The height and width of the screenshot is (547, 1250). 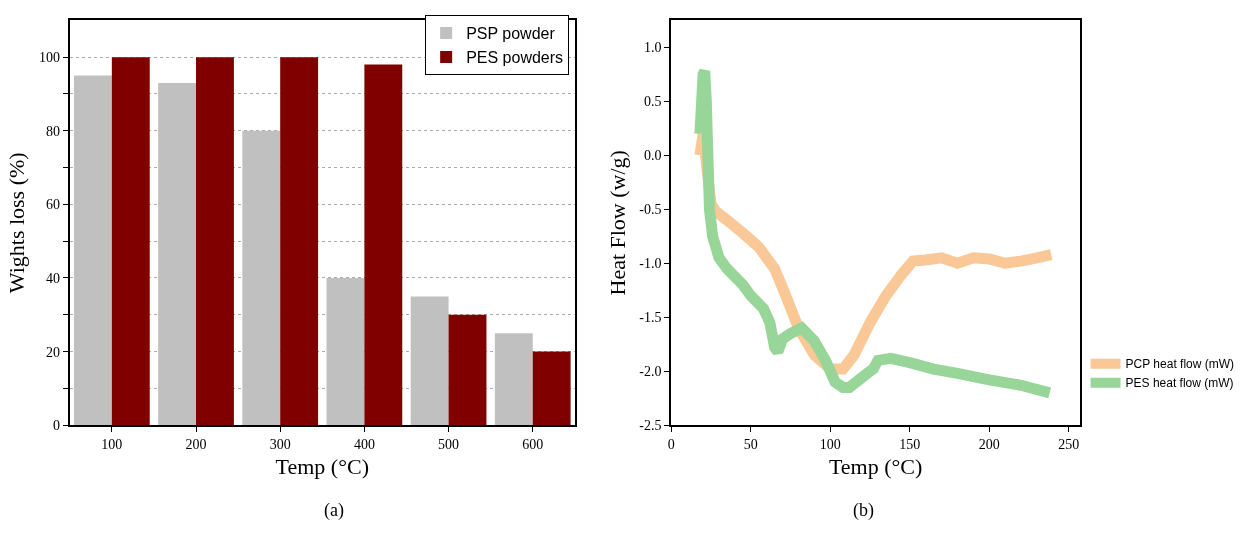 What do you see at coordinates (650, 426) in the screenshot?
I see `y-tick-label: -2.5` at bounding box center [650, 426].